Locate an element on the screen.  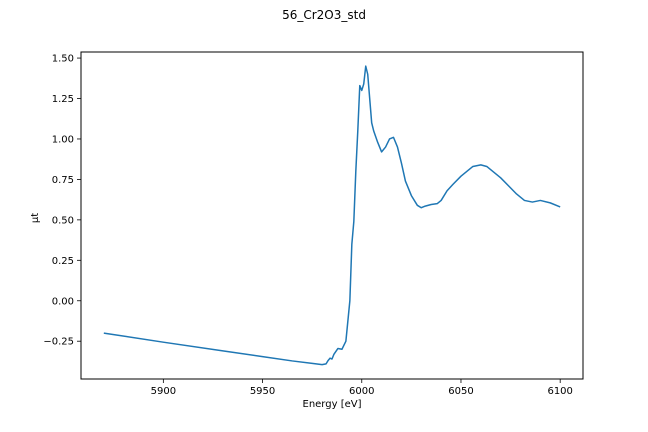
chart-title: 56_Cr2O3_std is located at coordinates (324, 15).